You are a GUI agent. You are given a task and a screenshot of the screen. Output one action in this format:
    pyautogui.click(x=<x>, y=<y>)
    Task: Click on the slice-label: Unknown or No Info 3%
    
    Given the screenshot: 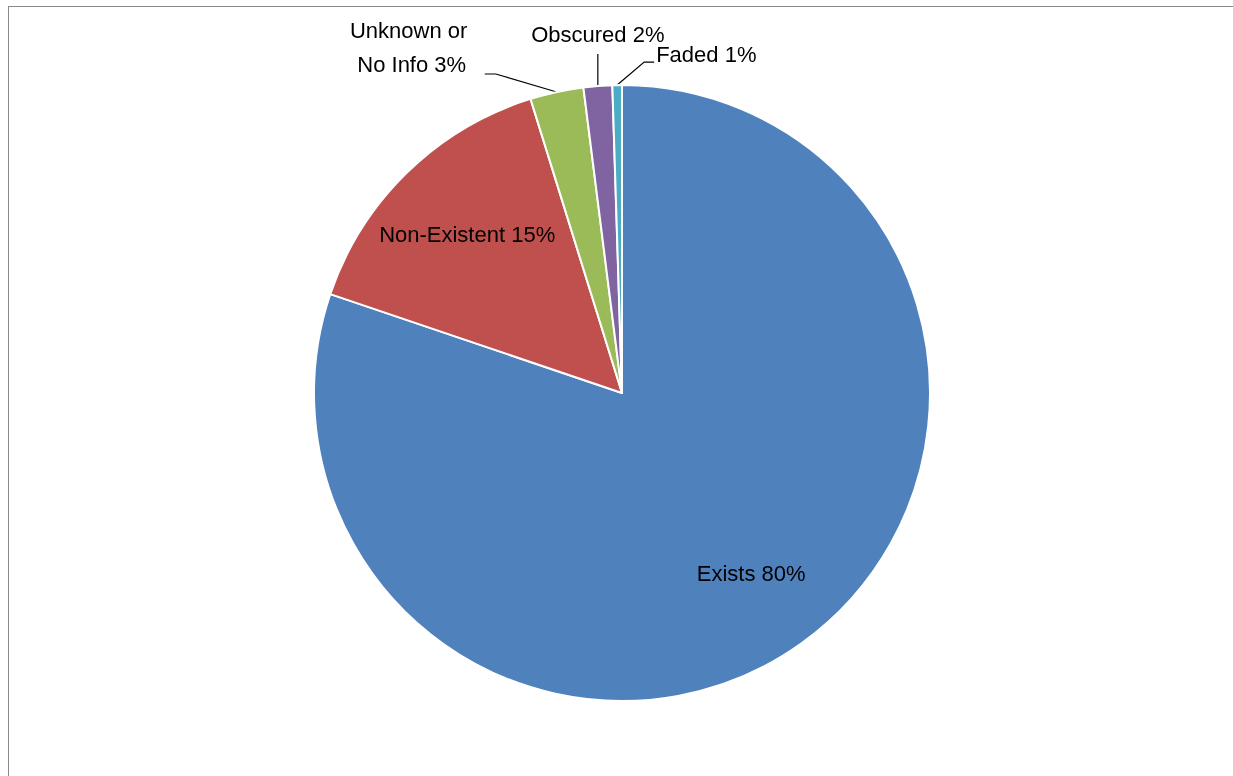 What is the action you would take?
    pyautogui.click(x=411, y=47)
    